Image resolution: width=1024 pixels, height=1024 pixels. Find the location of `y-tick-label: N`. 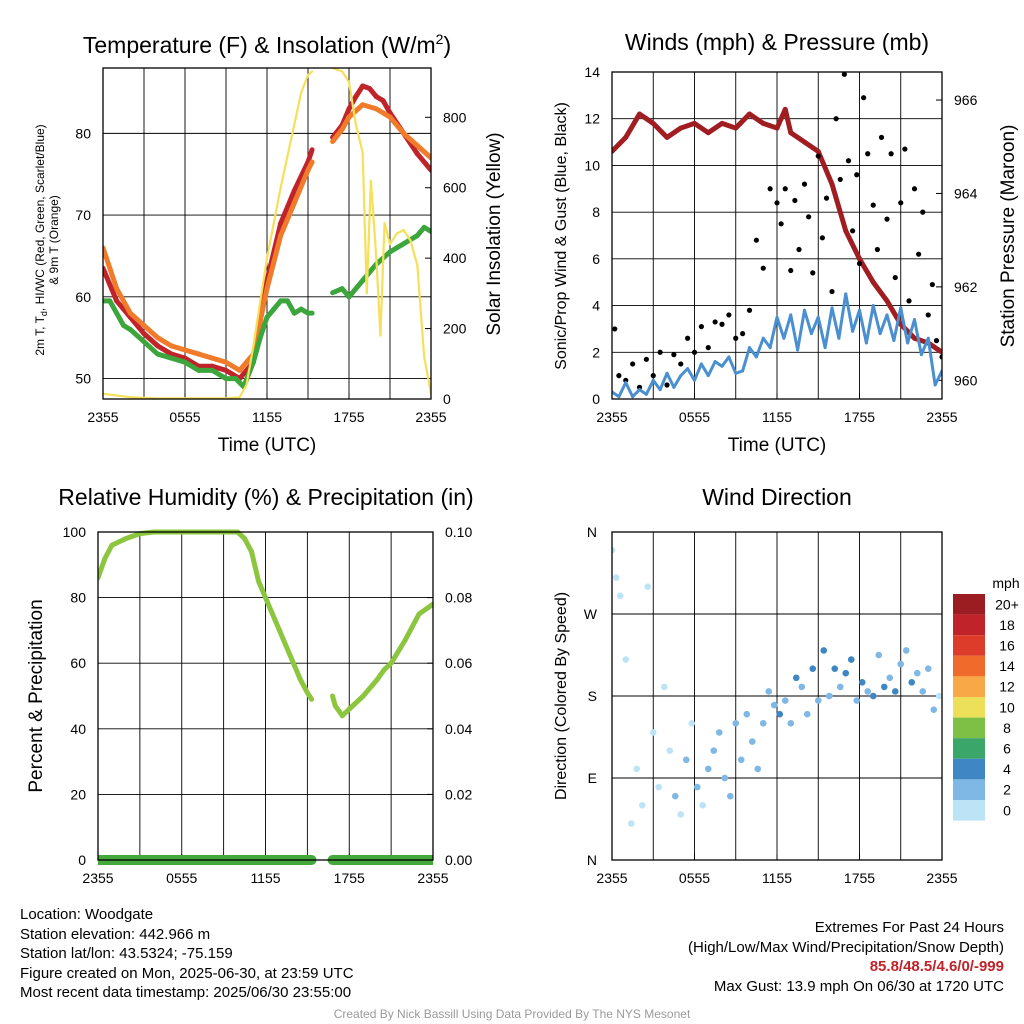

y-tick-label: N is located at coordinates (592, 860).